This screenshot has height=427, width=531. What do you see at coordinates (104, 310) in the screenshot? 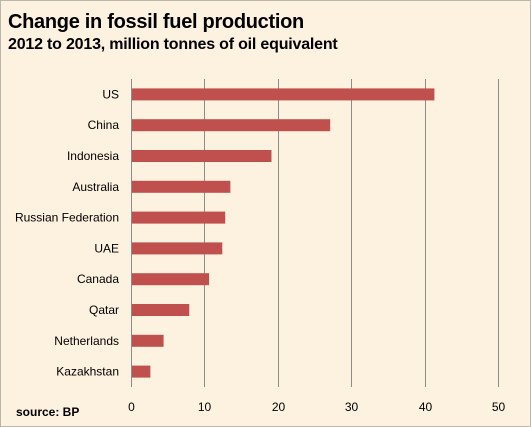
I see `category-label: Qatar` at bounding box center [104, 310].